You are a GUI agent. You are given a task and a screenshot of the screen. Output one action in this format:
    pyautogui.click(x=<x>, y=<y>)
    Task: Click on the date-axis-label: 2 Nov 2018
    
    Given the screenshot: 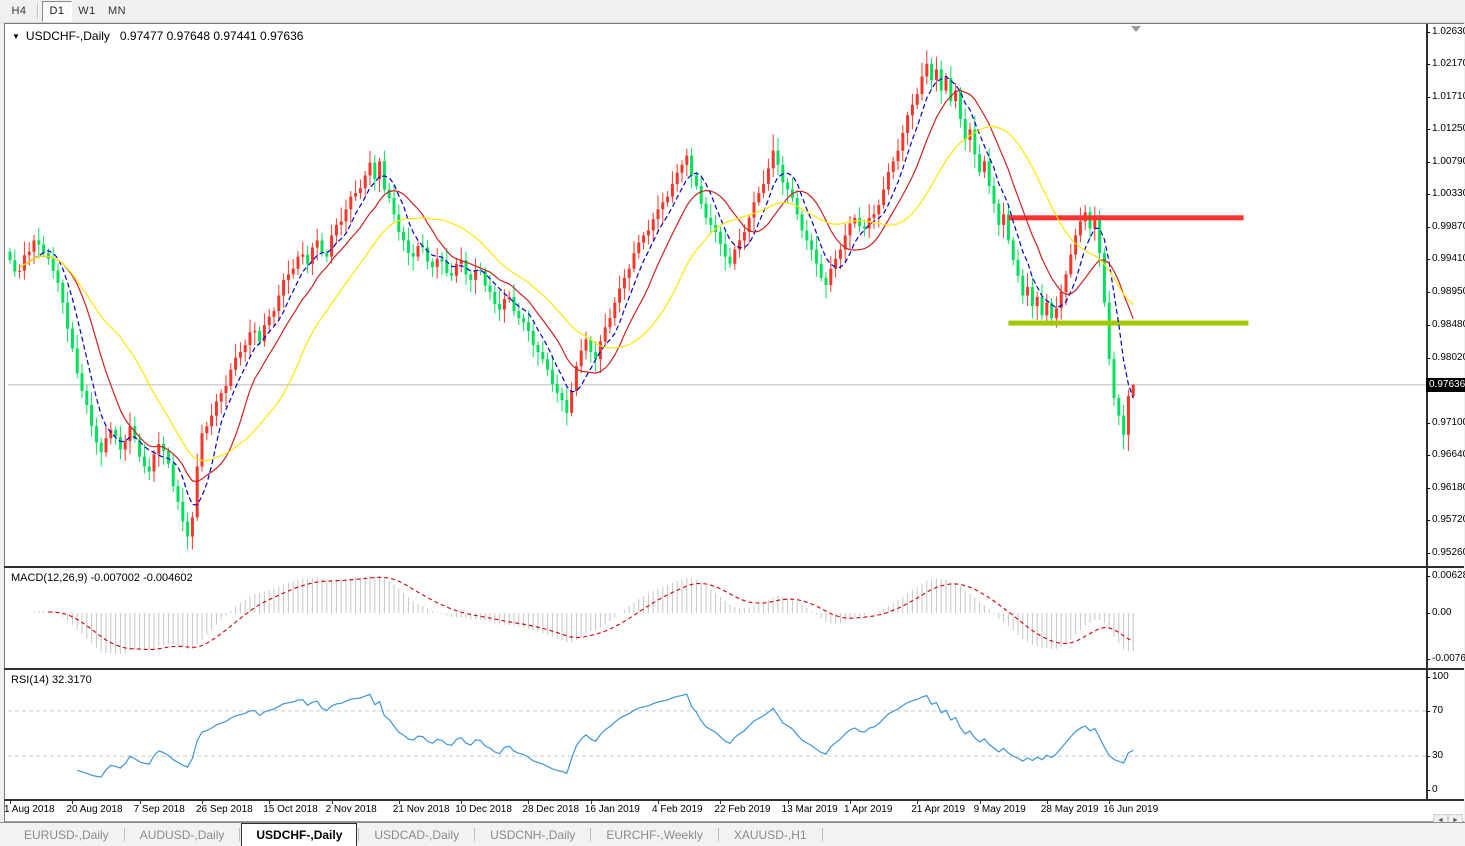 What is the action you would take?
    pyautogui.click(x=351, y=809)
    